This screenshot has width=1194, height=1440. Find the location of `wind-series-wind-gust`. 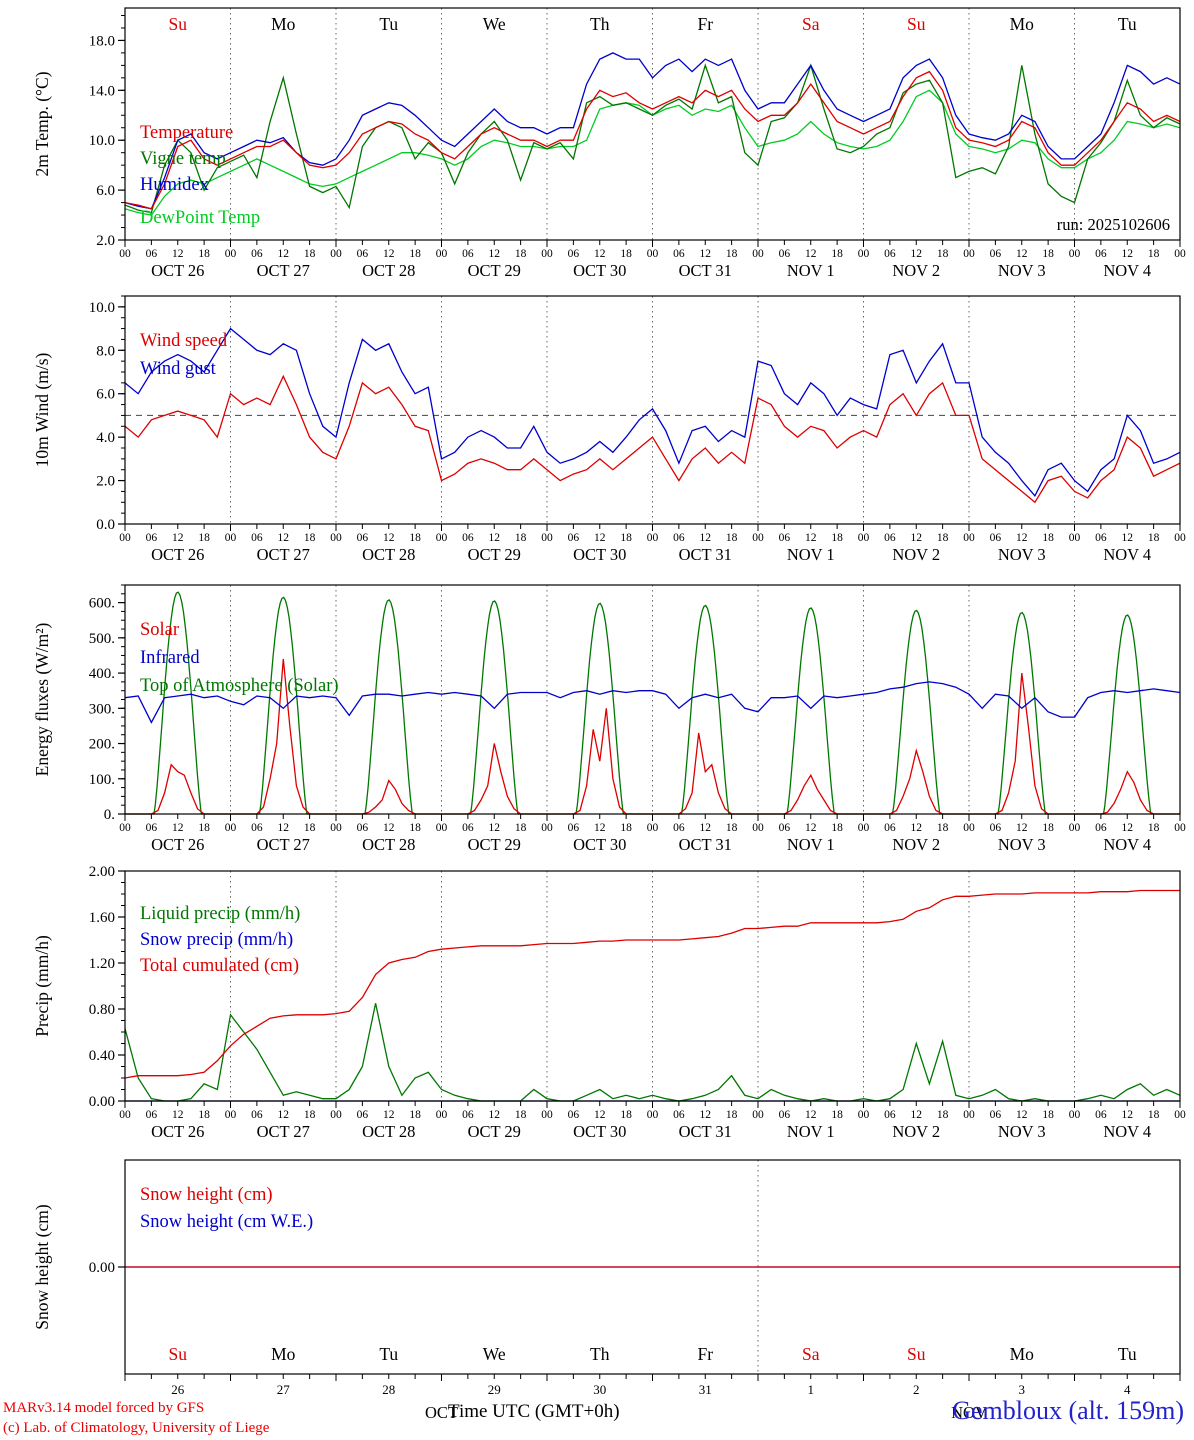

wind-series-wind-gust is located at coordinates (652, 412).